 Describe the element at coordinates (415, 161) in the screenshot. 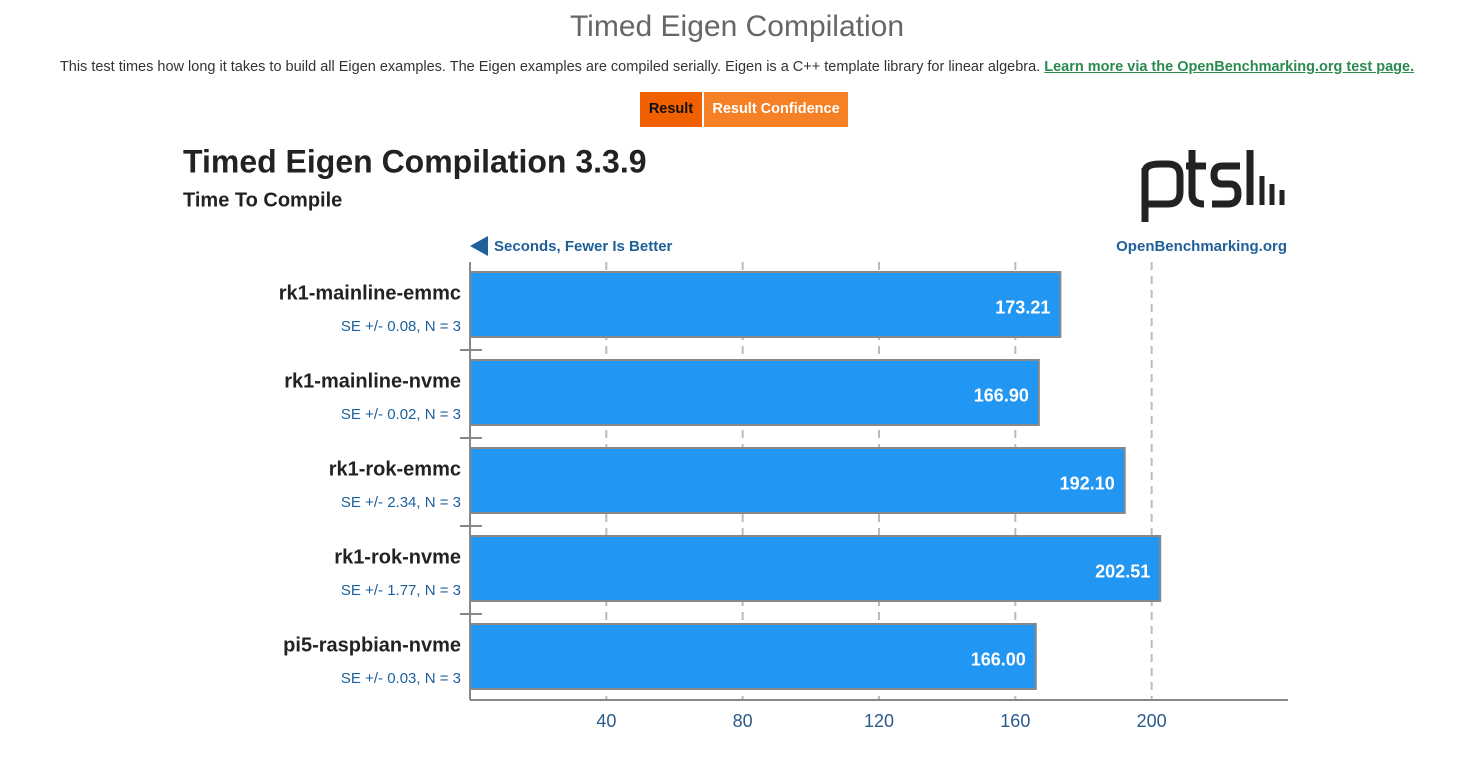

I see `chart-title: Timed Eigen Compilation 3.3.9` at that location.